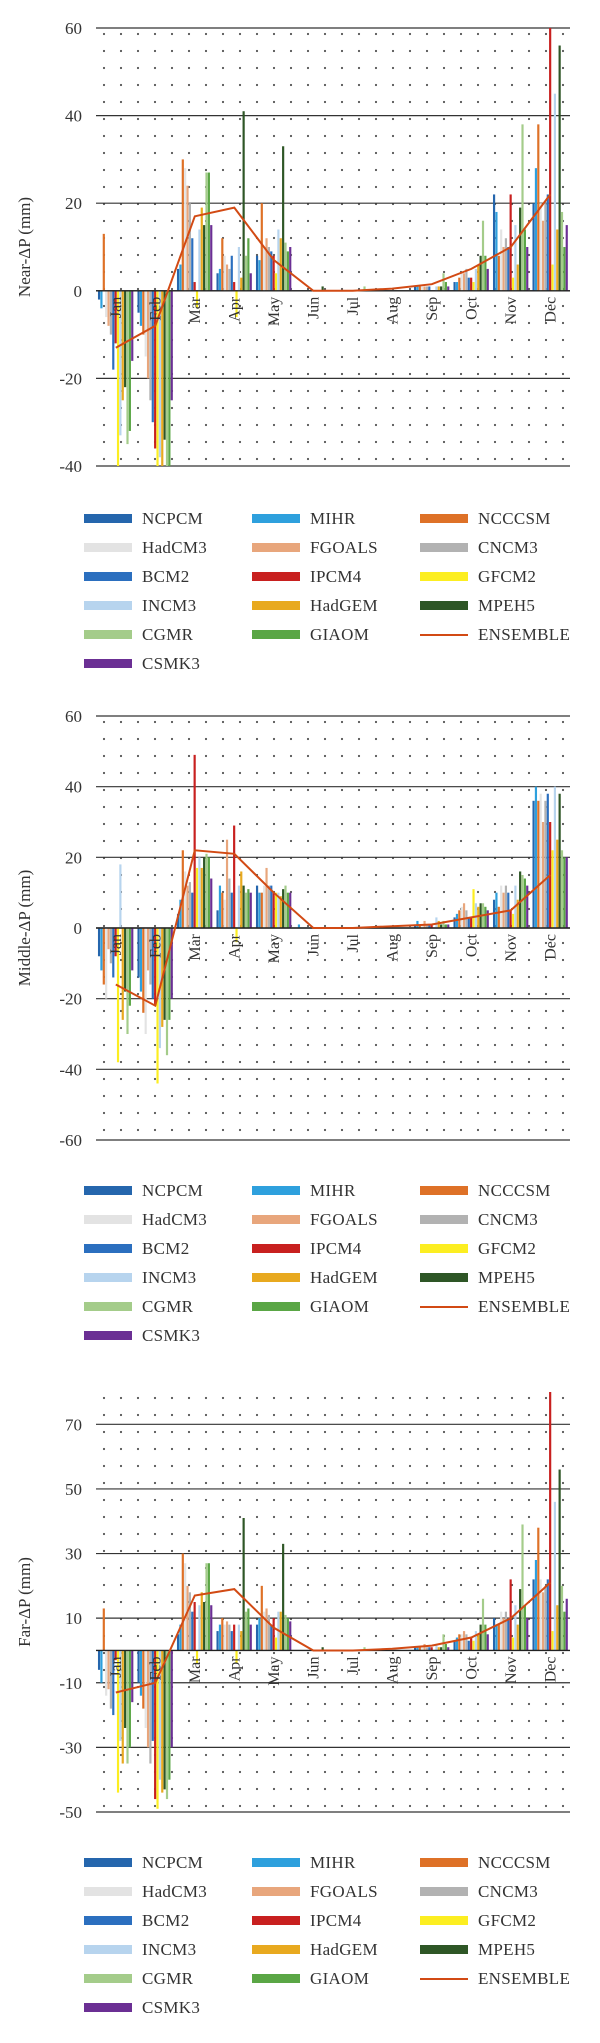 Image resolution: width=600 pixels, height=2043 pixels. What do you see at coordinates (290, 1636) in the screenshot?
I see `bar-csmk3-may` at bounding box center [290, 1636].